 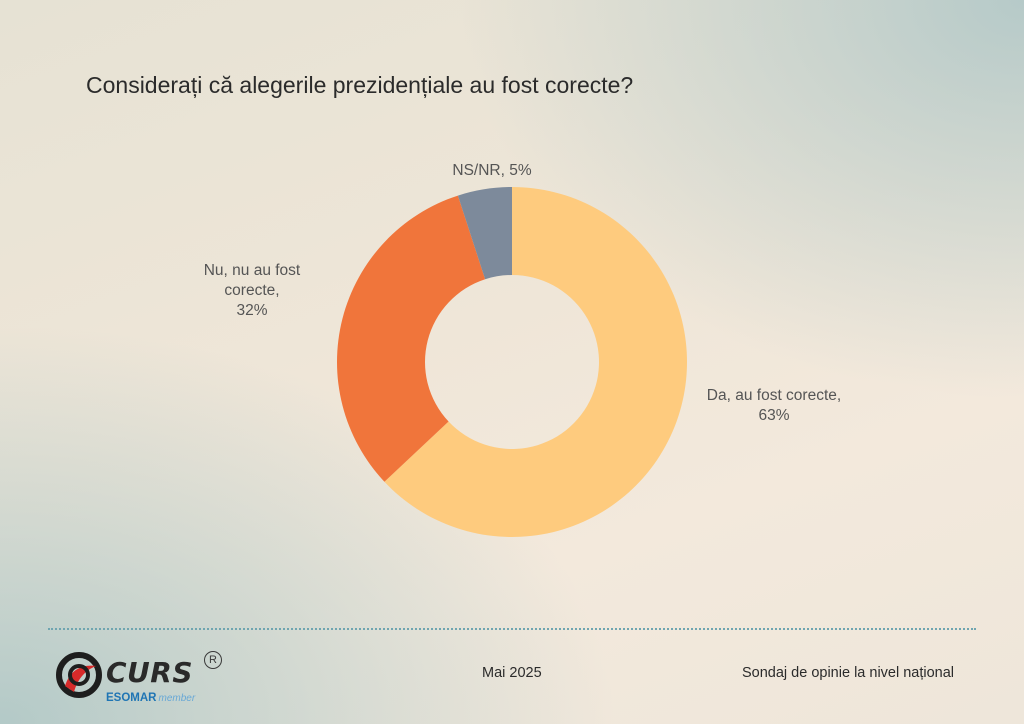 I want to click on footer-note: Sondaj de opinie la nivel național, so click(x=848, y=673).